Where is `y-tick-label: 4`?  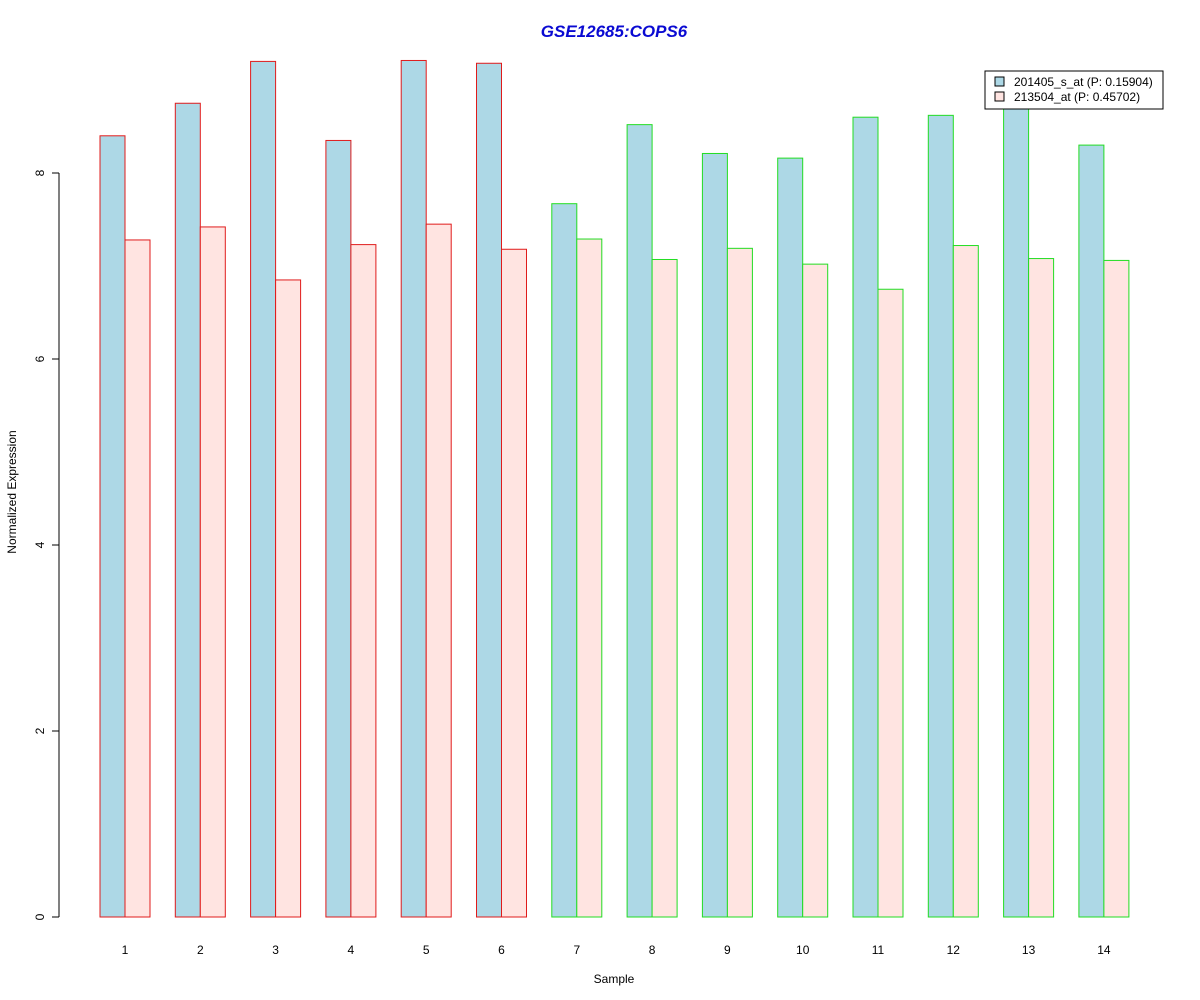 y-tick-label: 4 is located at coordinates (40, 544).